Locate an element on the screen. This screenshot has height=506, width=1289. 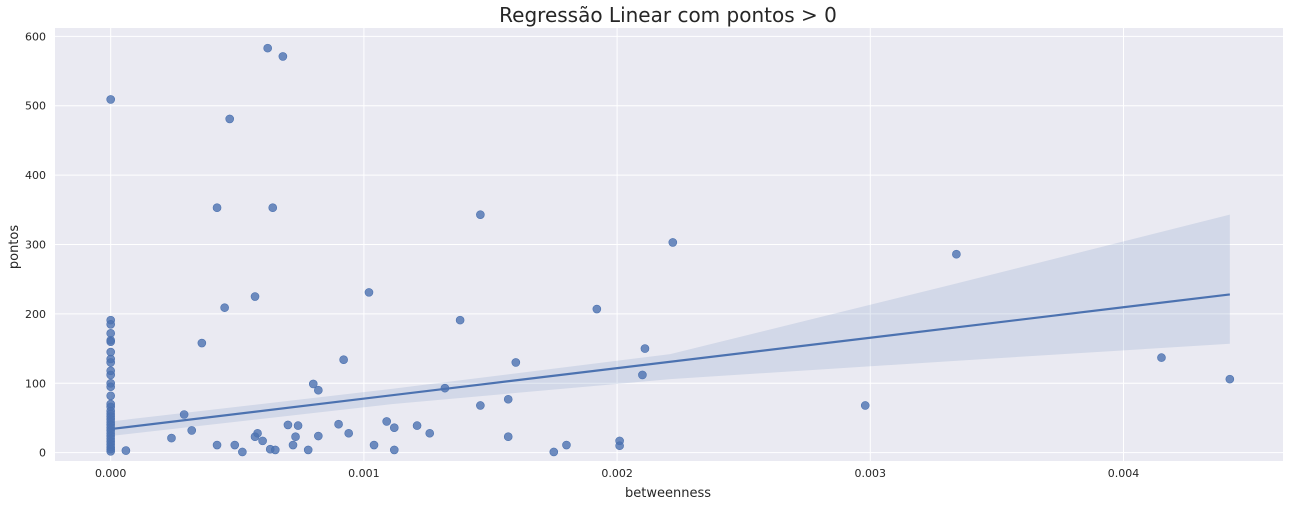
y-tick-label: 300 is located at coordinates (35, 245).